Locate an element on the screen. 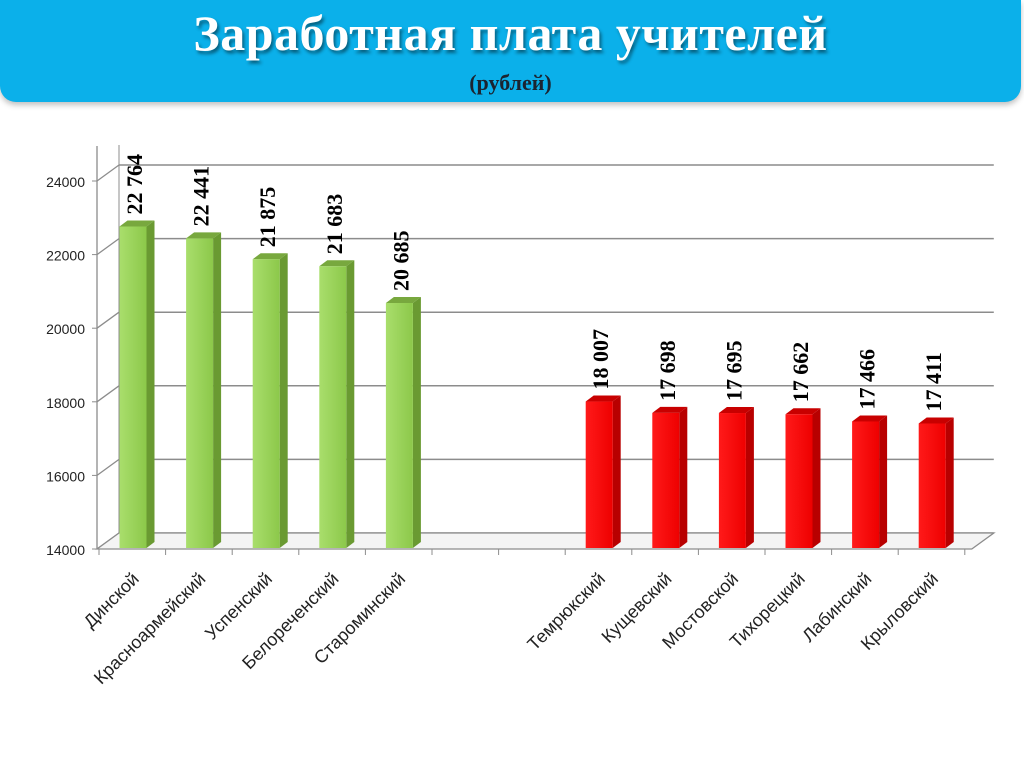 The height and width of the screenshot is (768, 1024). data-label: 20 685 is located at coordinates (400, 260).